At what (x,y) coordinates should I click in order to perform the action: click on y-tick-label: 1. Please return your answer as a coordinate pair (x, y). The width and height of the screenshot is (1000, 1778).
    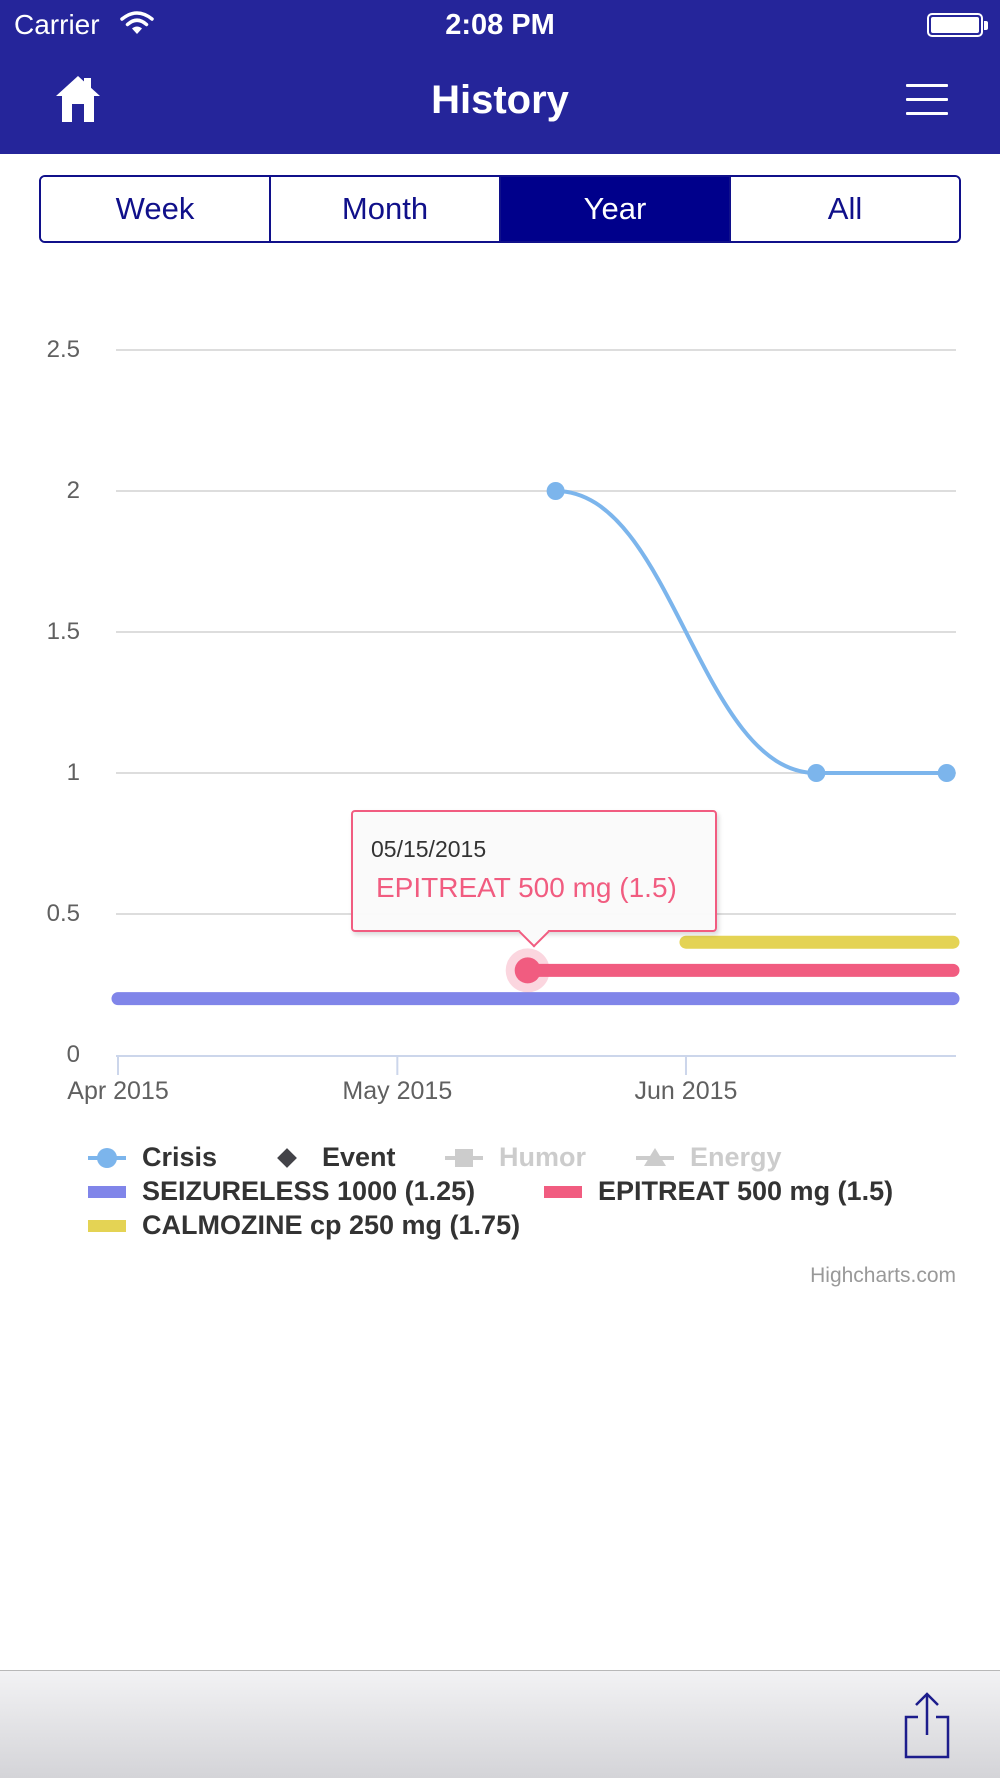
    Looking at the image, I should click on (73, 772).